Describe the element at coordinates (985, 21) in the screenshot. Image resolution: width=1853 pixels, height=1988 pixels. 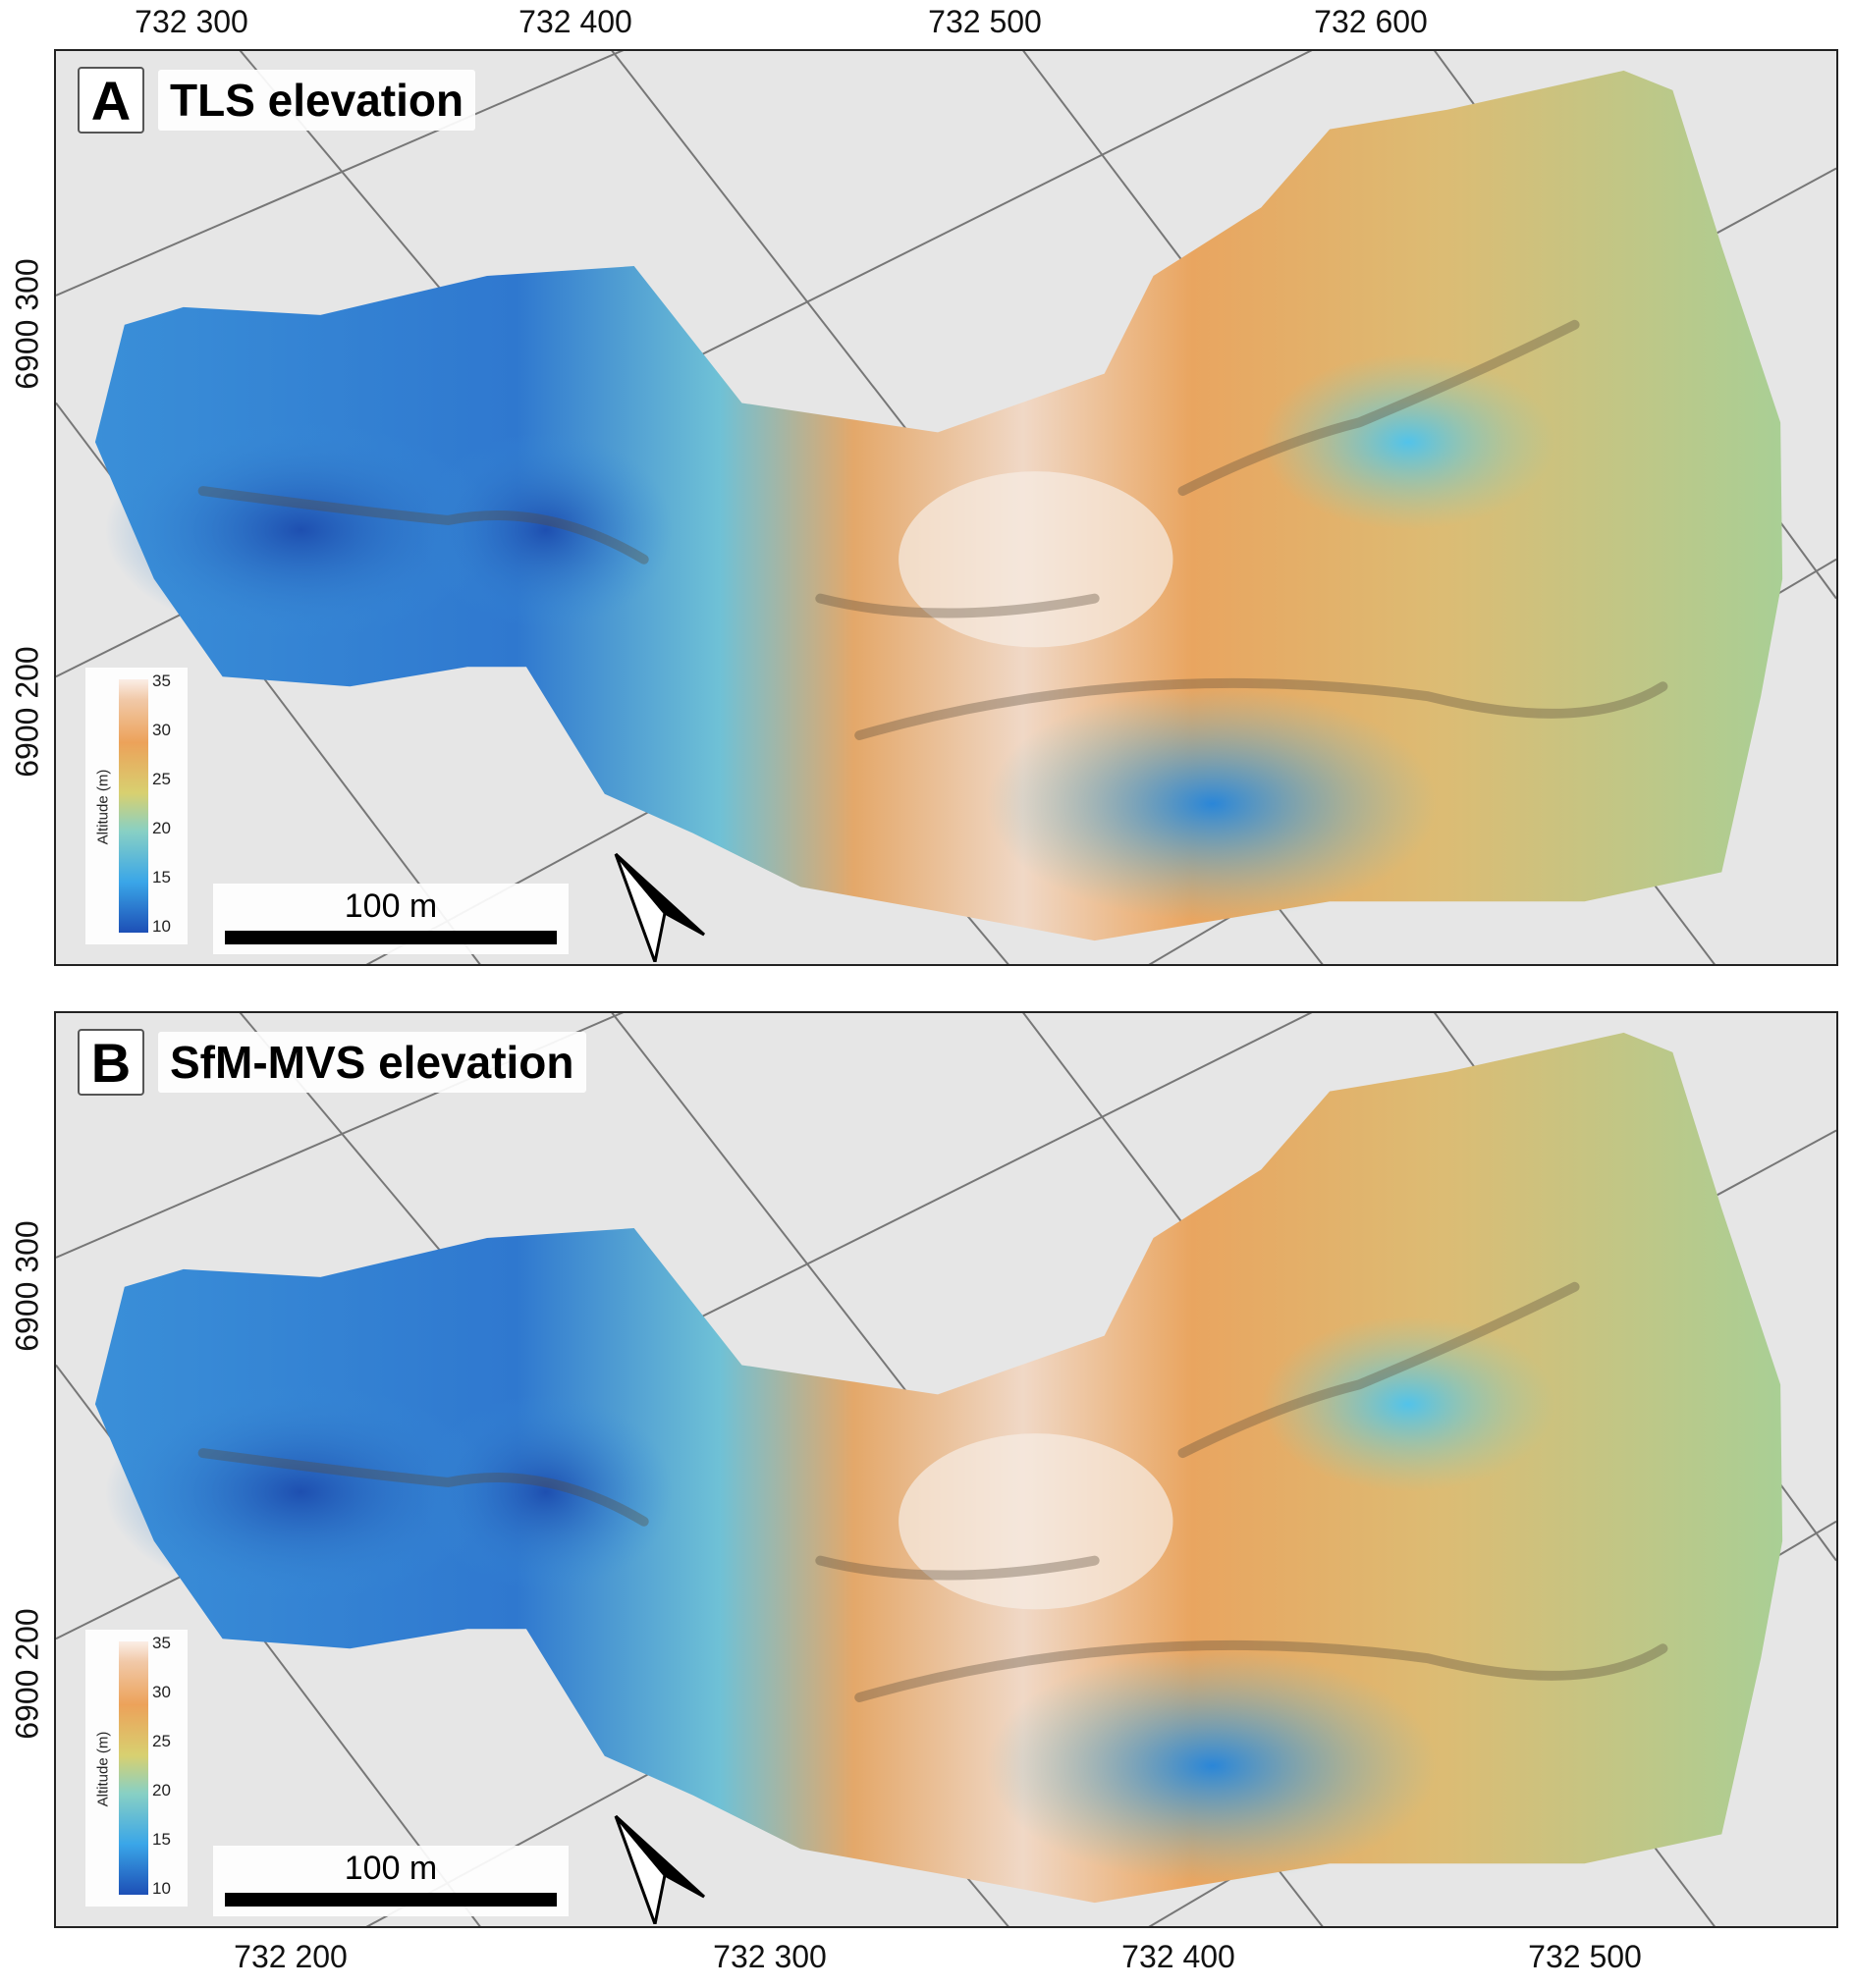
I see `top-axis-tick: 732 500` at that location.